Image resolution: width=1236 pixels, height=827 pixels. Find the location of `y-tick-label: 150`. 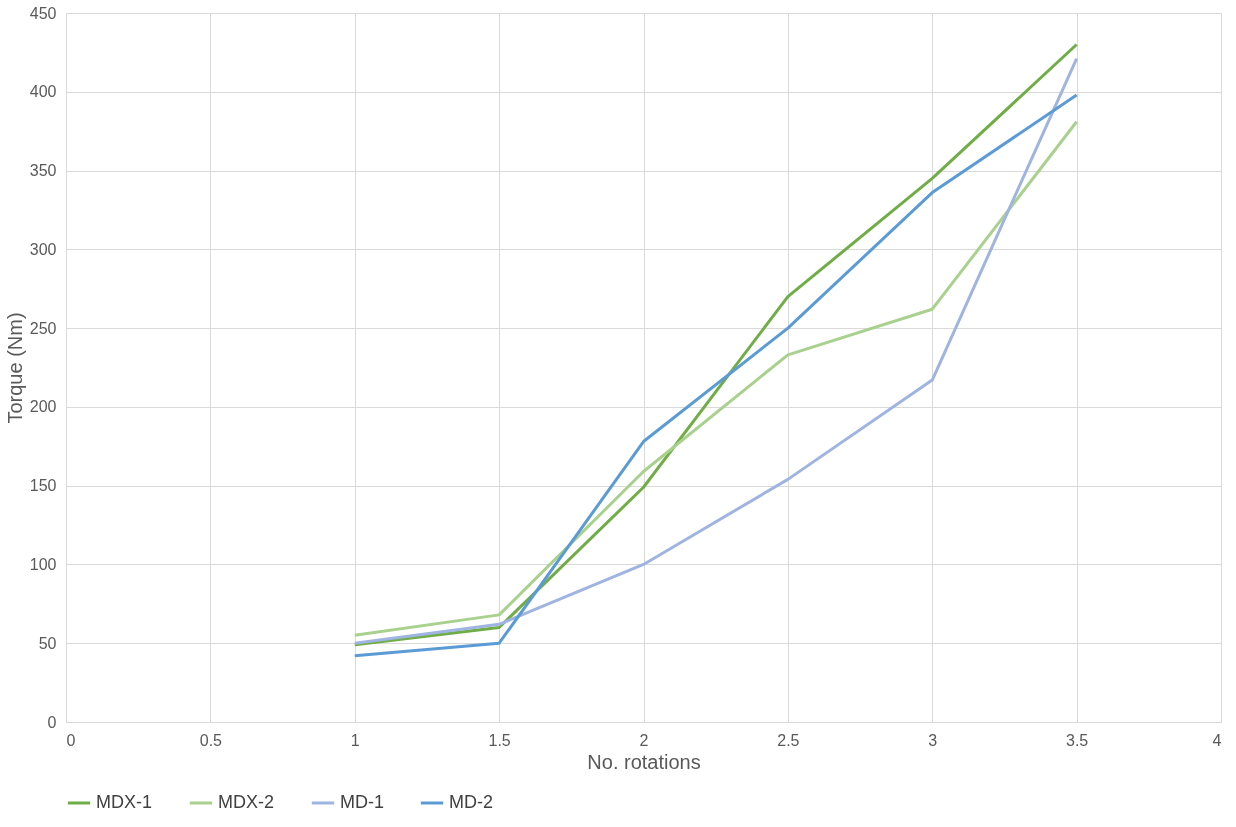

y-tick-label: 150 is located at coordinates (43, 486).